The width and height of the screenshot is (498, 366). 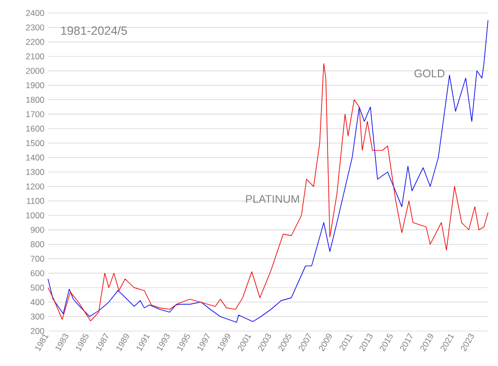 What do you see at coordinates (35, 27) in the screenshot?
I see `y-tick-label: 2300` at bounding box center [35, 27].